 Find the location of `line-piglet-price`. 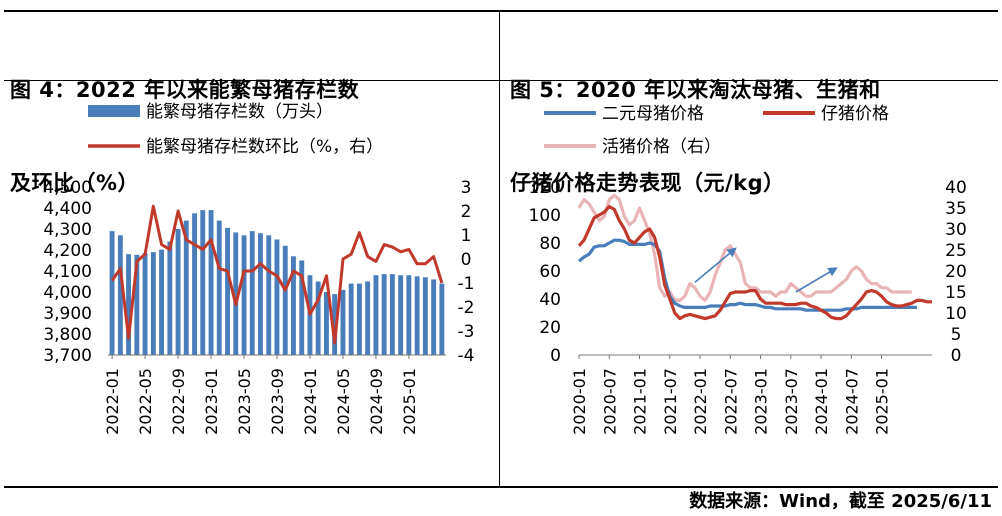

line-piglet-price is located at coordinates (754, 262).